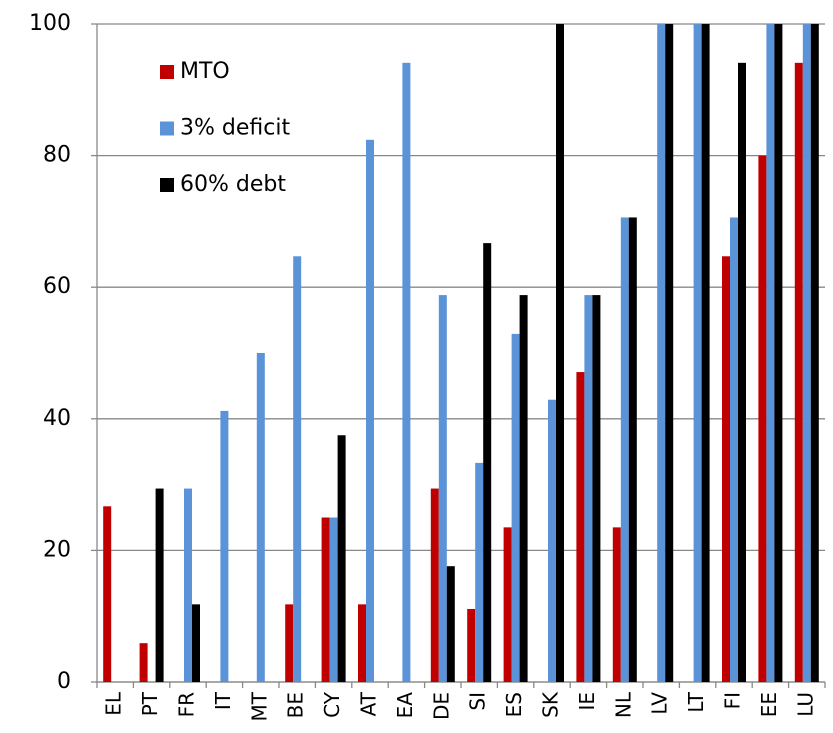  I want to click on y-tick-label: 20, so click(57, 549).